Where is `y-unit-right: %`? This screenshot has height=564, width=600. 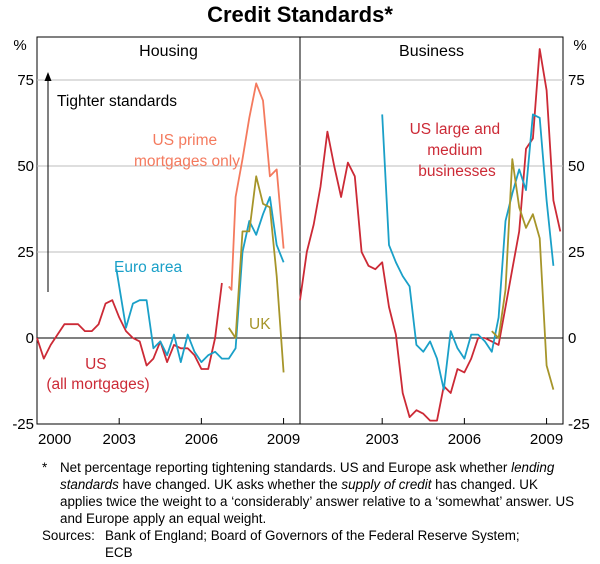 y-unit-right: % is located at coordinates (579, 45).